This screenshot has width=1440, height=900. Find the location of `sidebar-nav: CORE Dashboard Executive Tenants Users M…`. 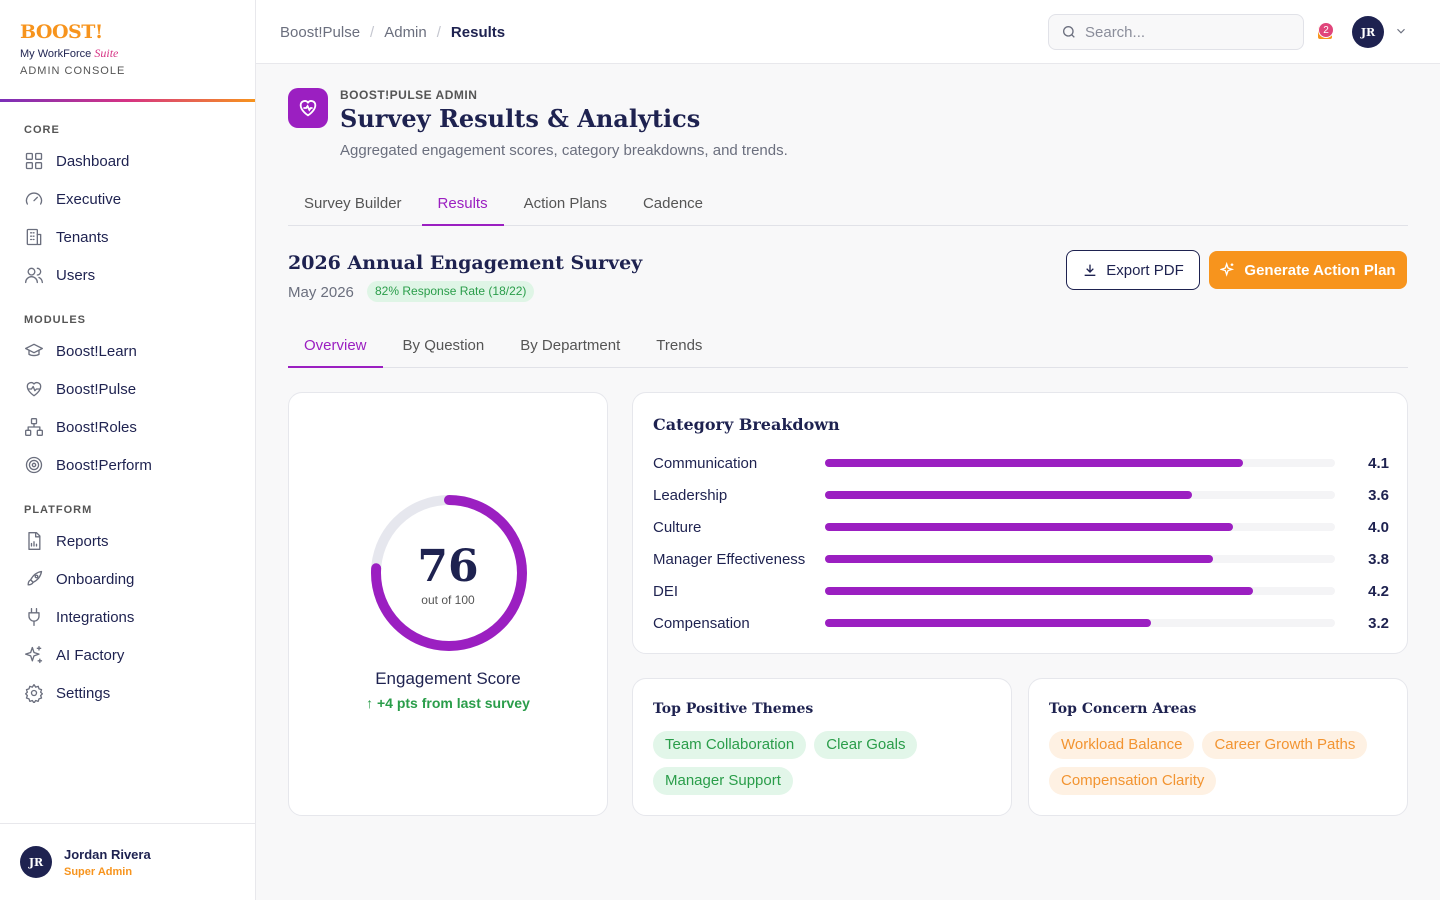

sidebar-nav: CORE Dashboard Executive Tenants Users M… is located at coordinates (127, 407).